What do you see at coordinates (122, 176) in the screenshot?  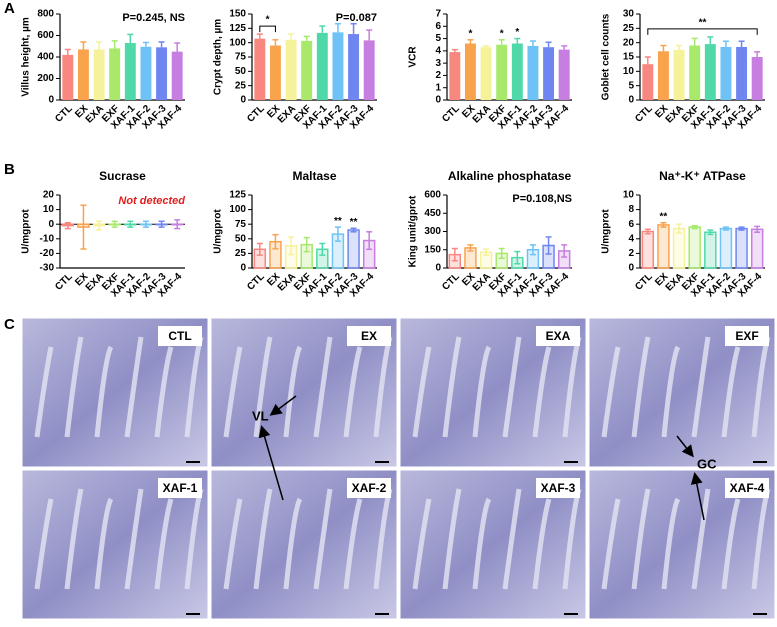 I see `chart-title: Sucrase` at bounding box center [122, 176].